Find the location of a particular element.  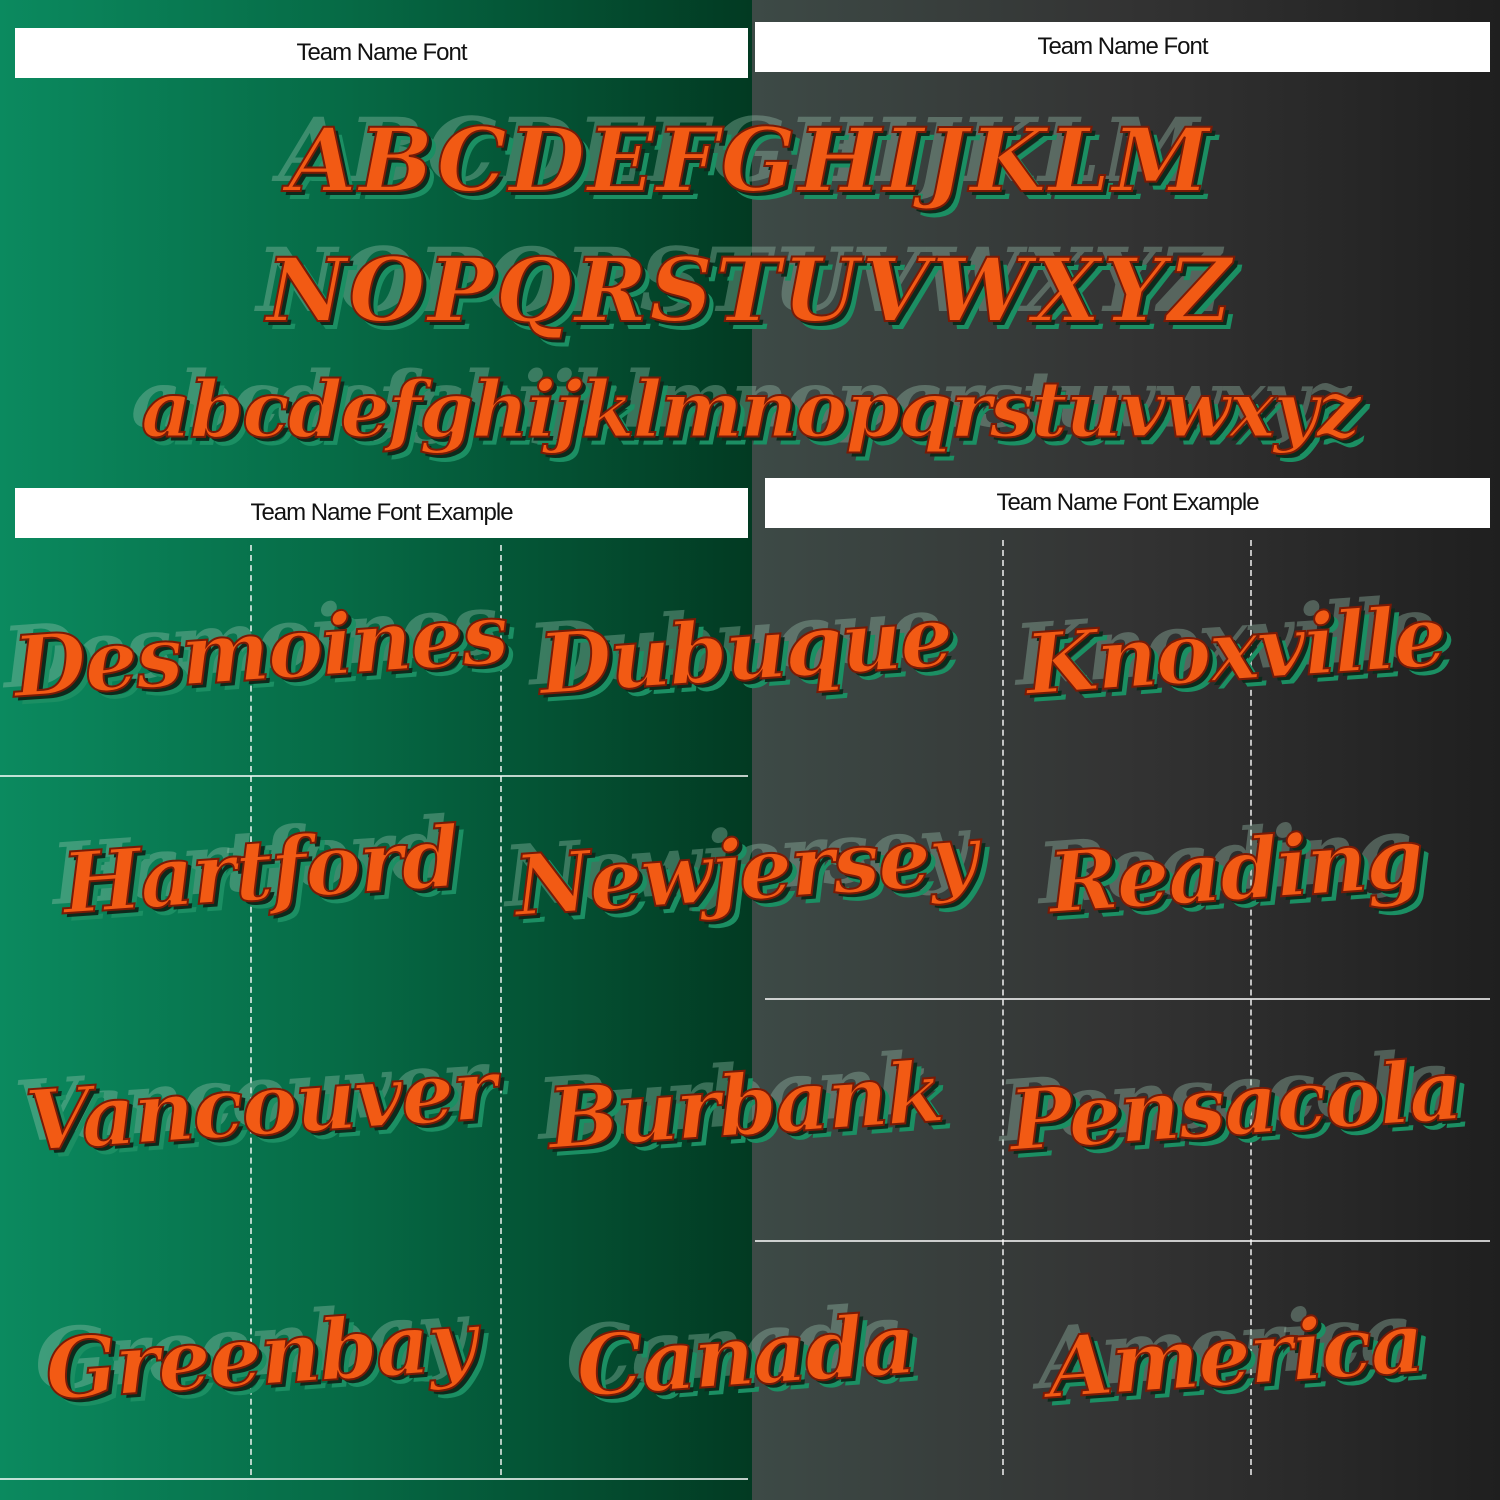

alphabet-row: ABCDEFGHIJKLM is located at coordinates (749, 160).